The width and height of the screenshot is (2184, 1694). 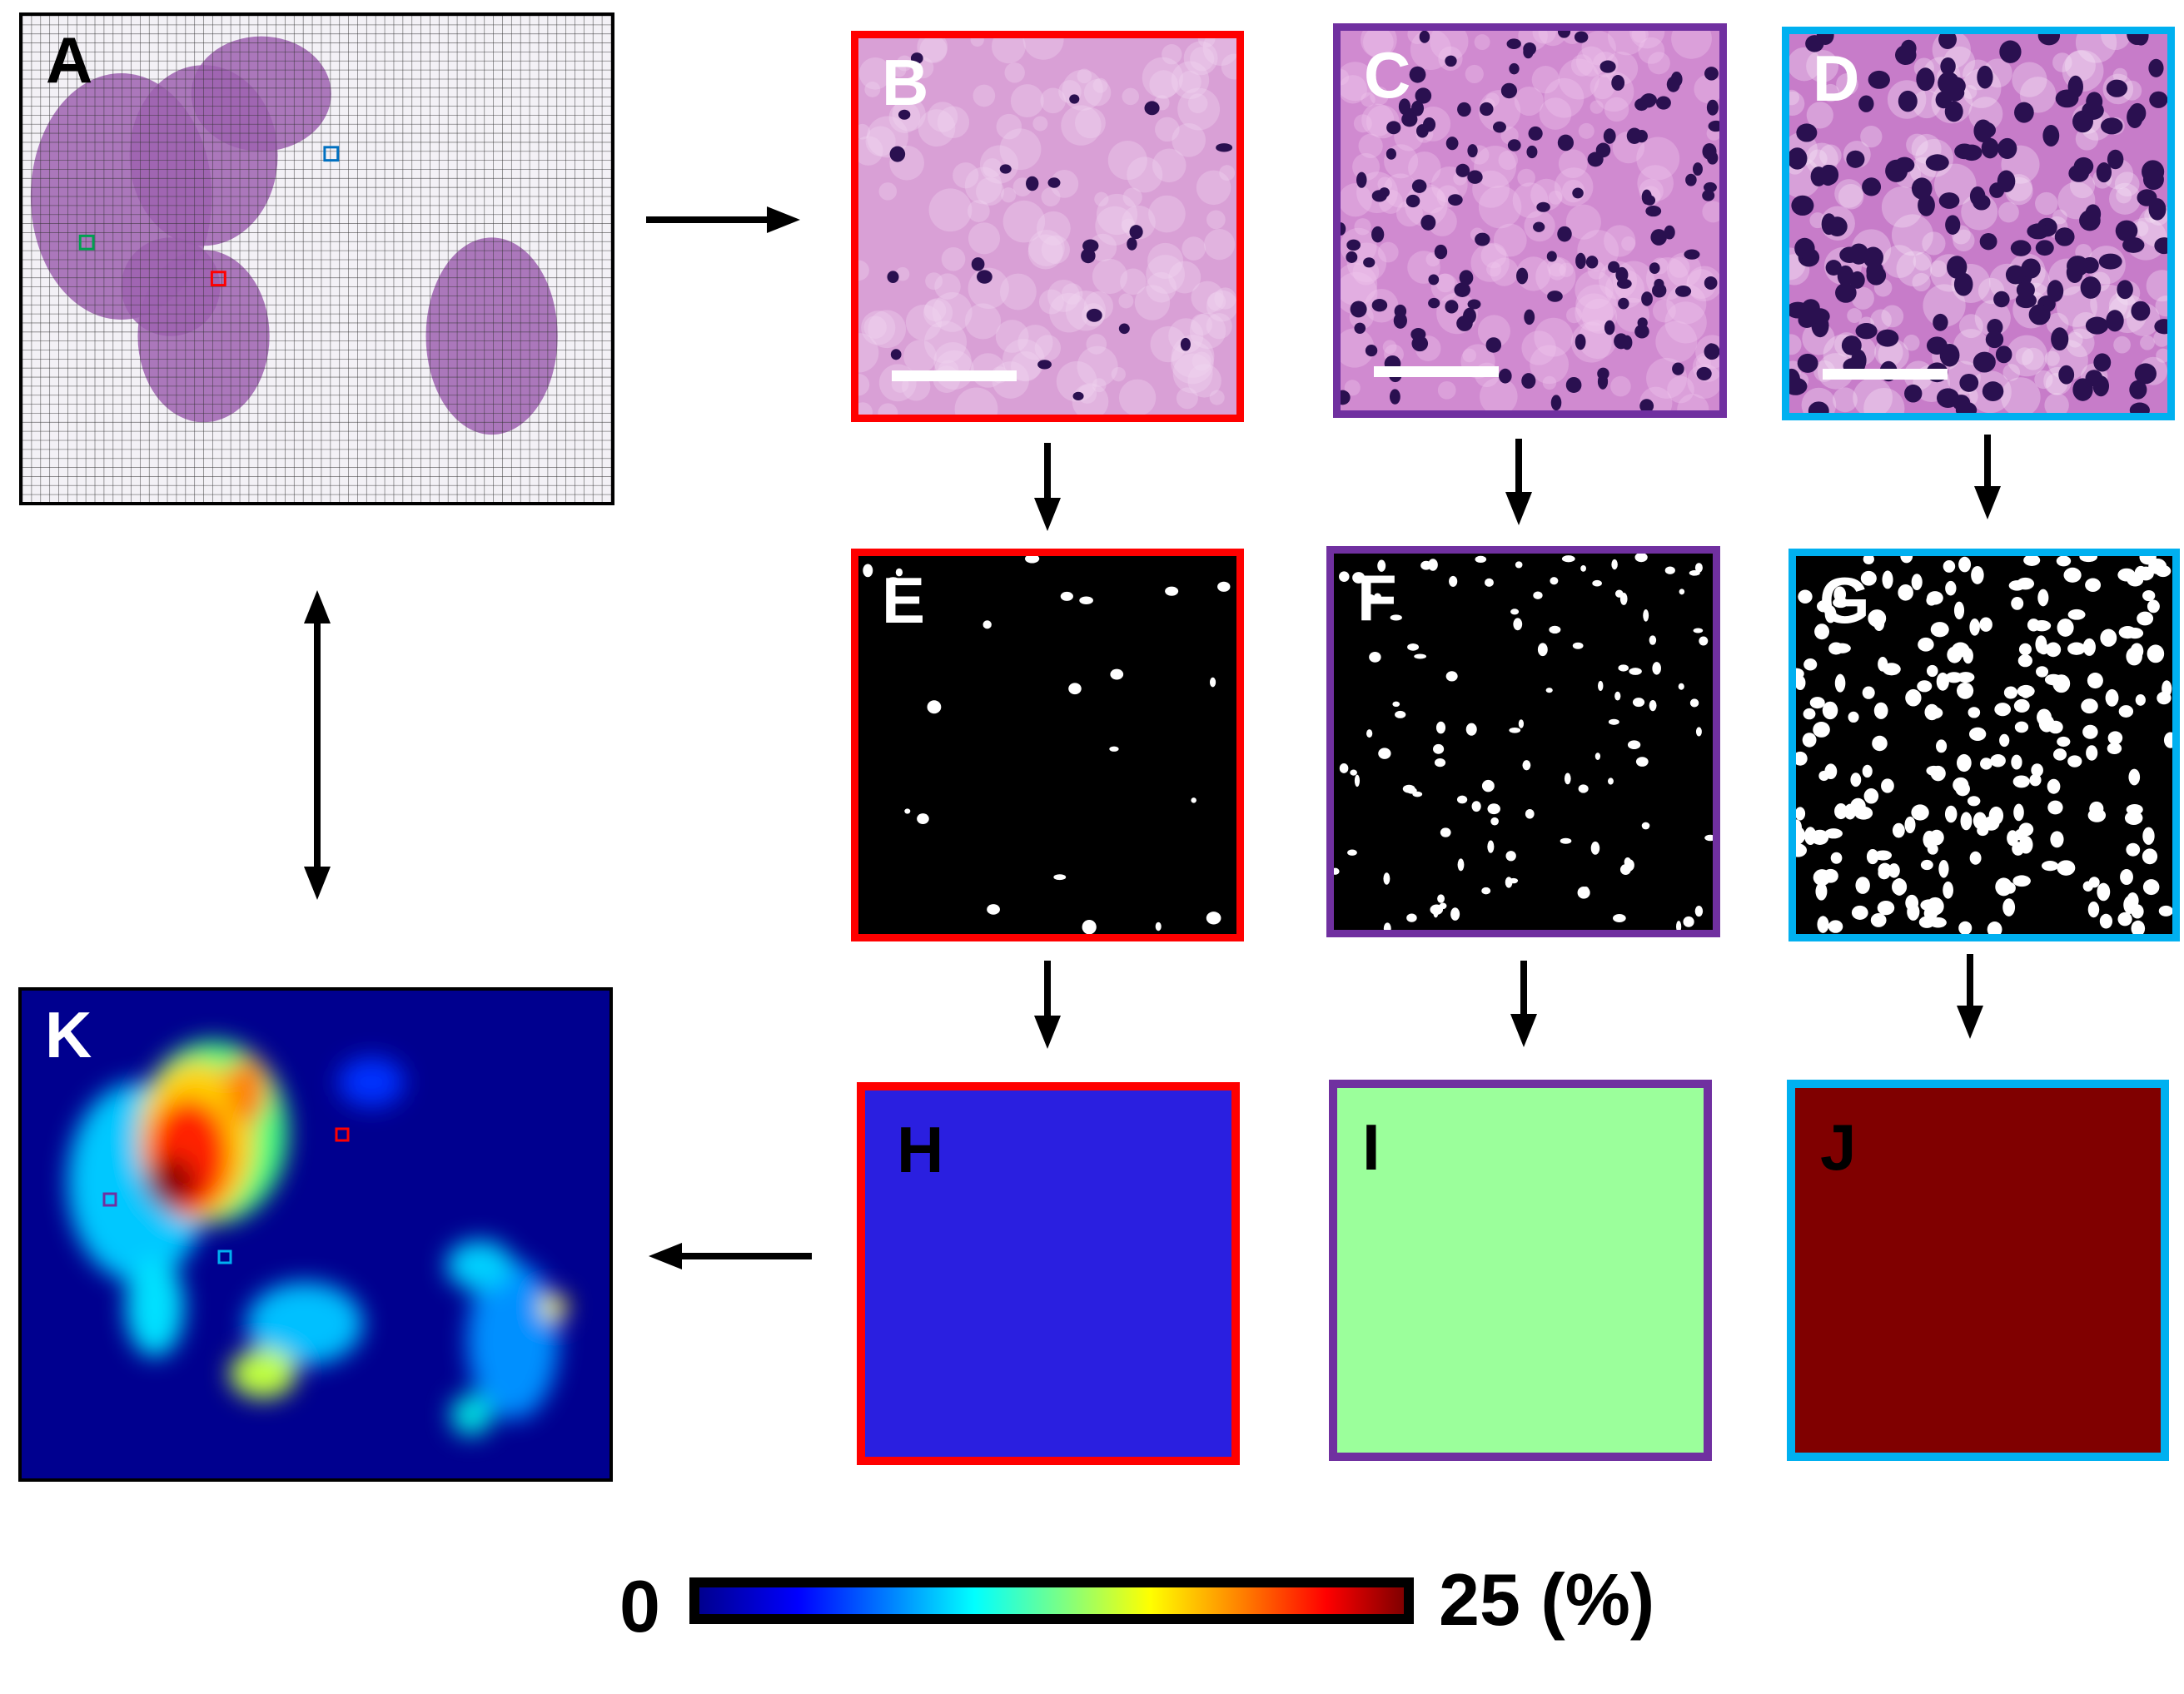 I want to click on panel-label: I, so click(x=1371, y=1147).